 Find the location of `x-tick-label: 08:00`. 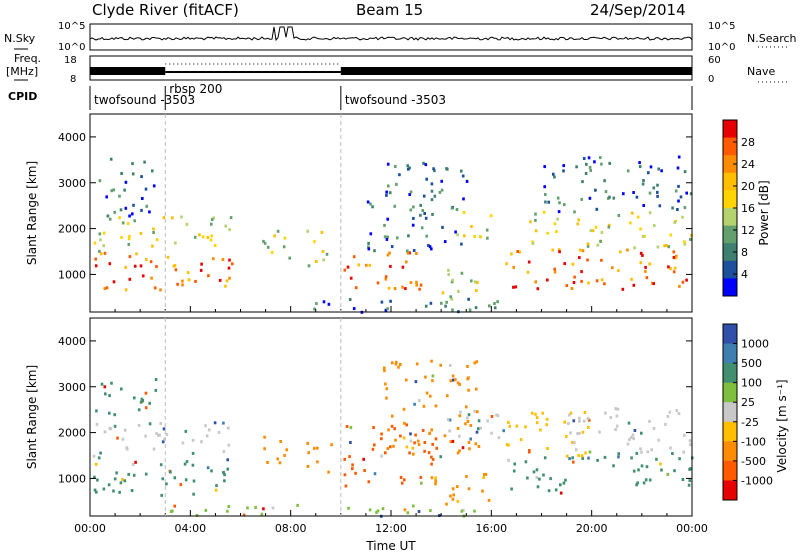

x-tick-label: 08:00 is located at coordinates (291, 528).